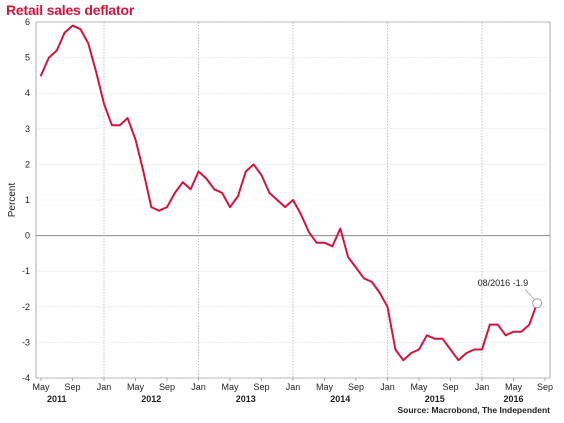 This screenshot has width=564, height=423. I want to click on annotation-marker, so click(537, 303).